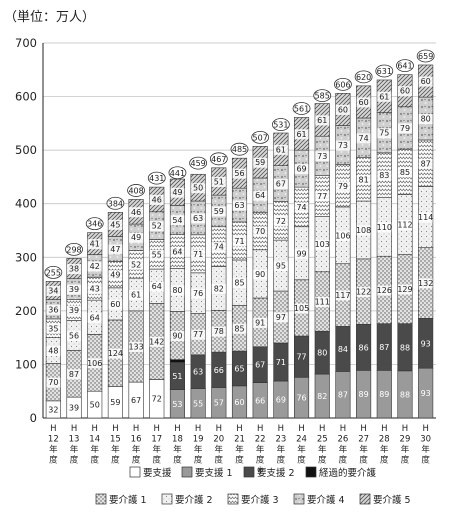 The height and width of the screenshot is (522, 450). I want to click on data-label: 38, so click(74, 269).